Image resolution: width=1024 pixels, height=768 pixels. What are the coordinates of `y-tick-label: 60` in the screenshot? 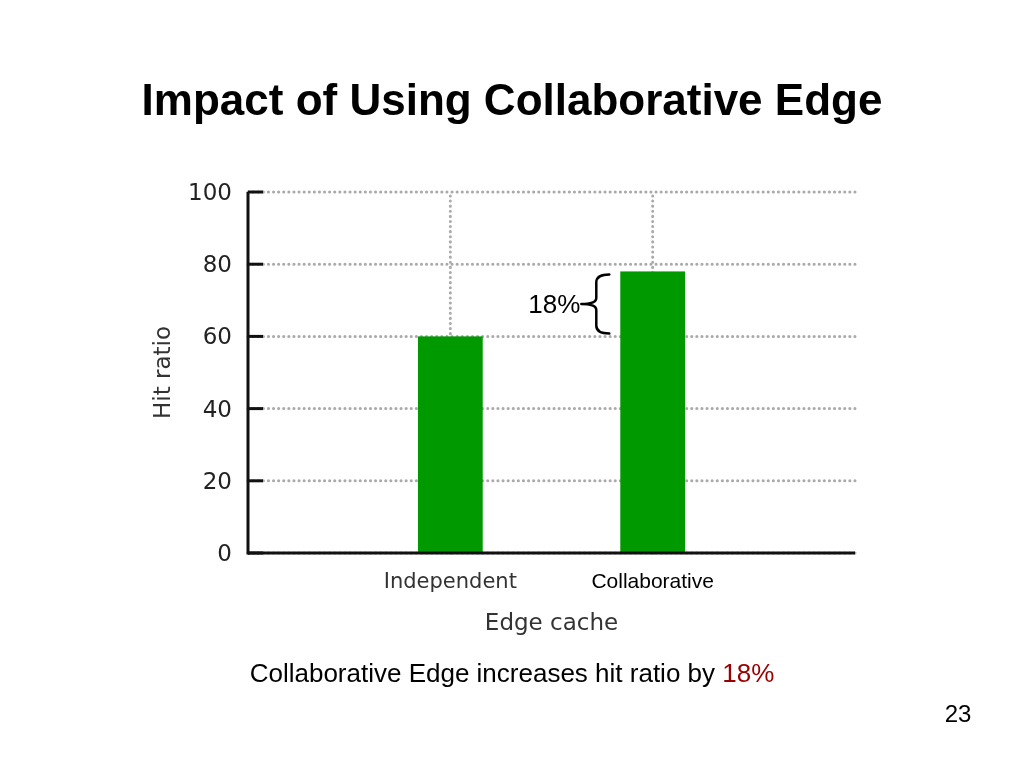 It's located at (217, 336).